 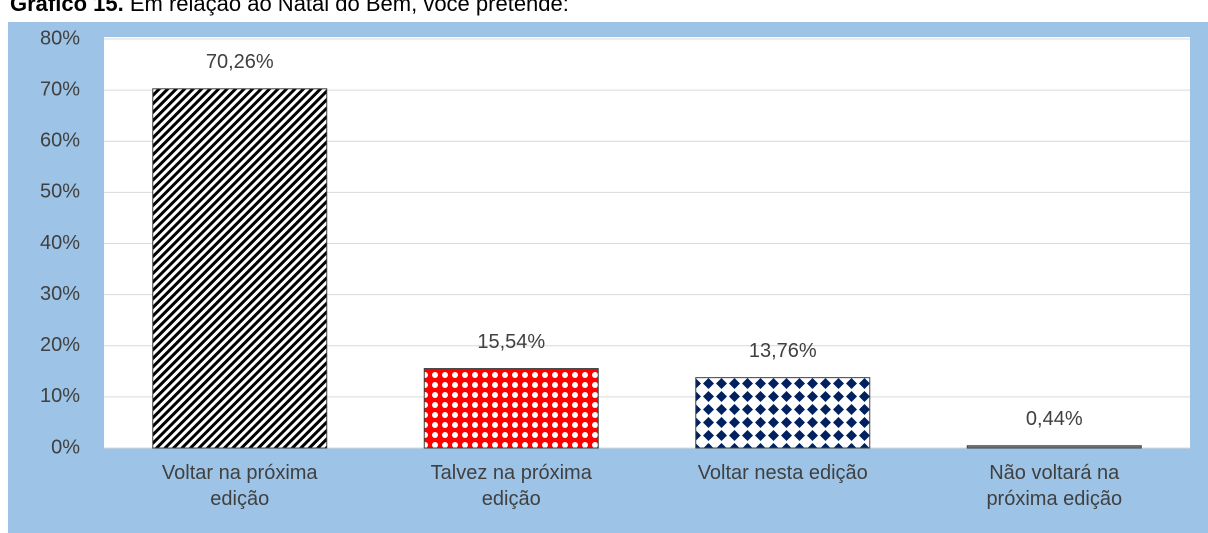 What do you see at coordinates (60, 38) in the screenshot?
I see `y-tick-label: 80%` at bounding box center [60, 38].